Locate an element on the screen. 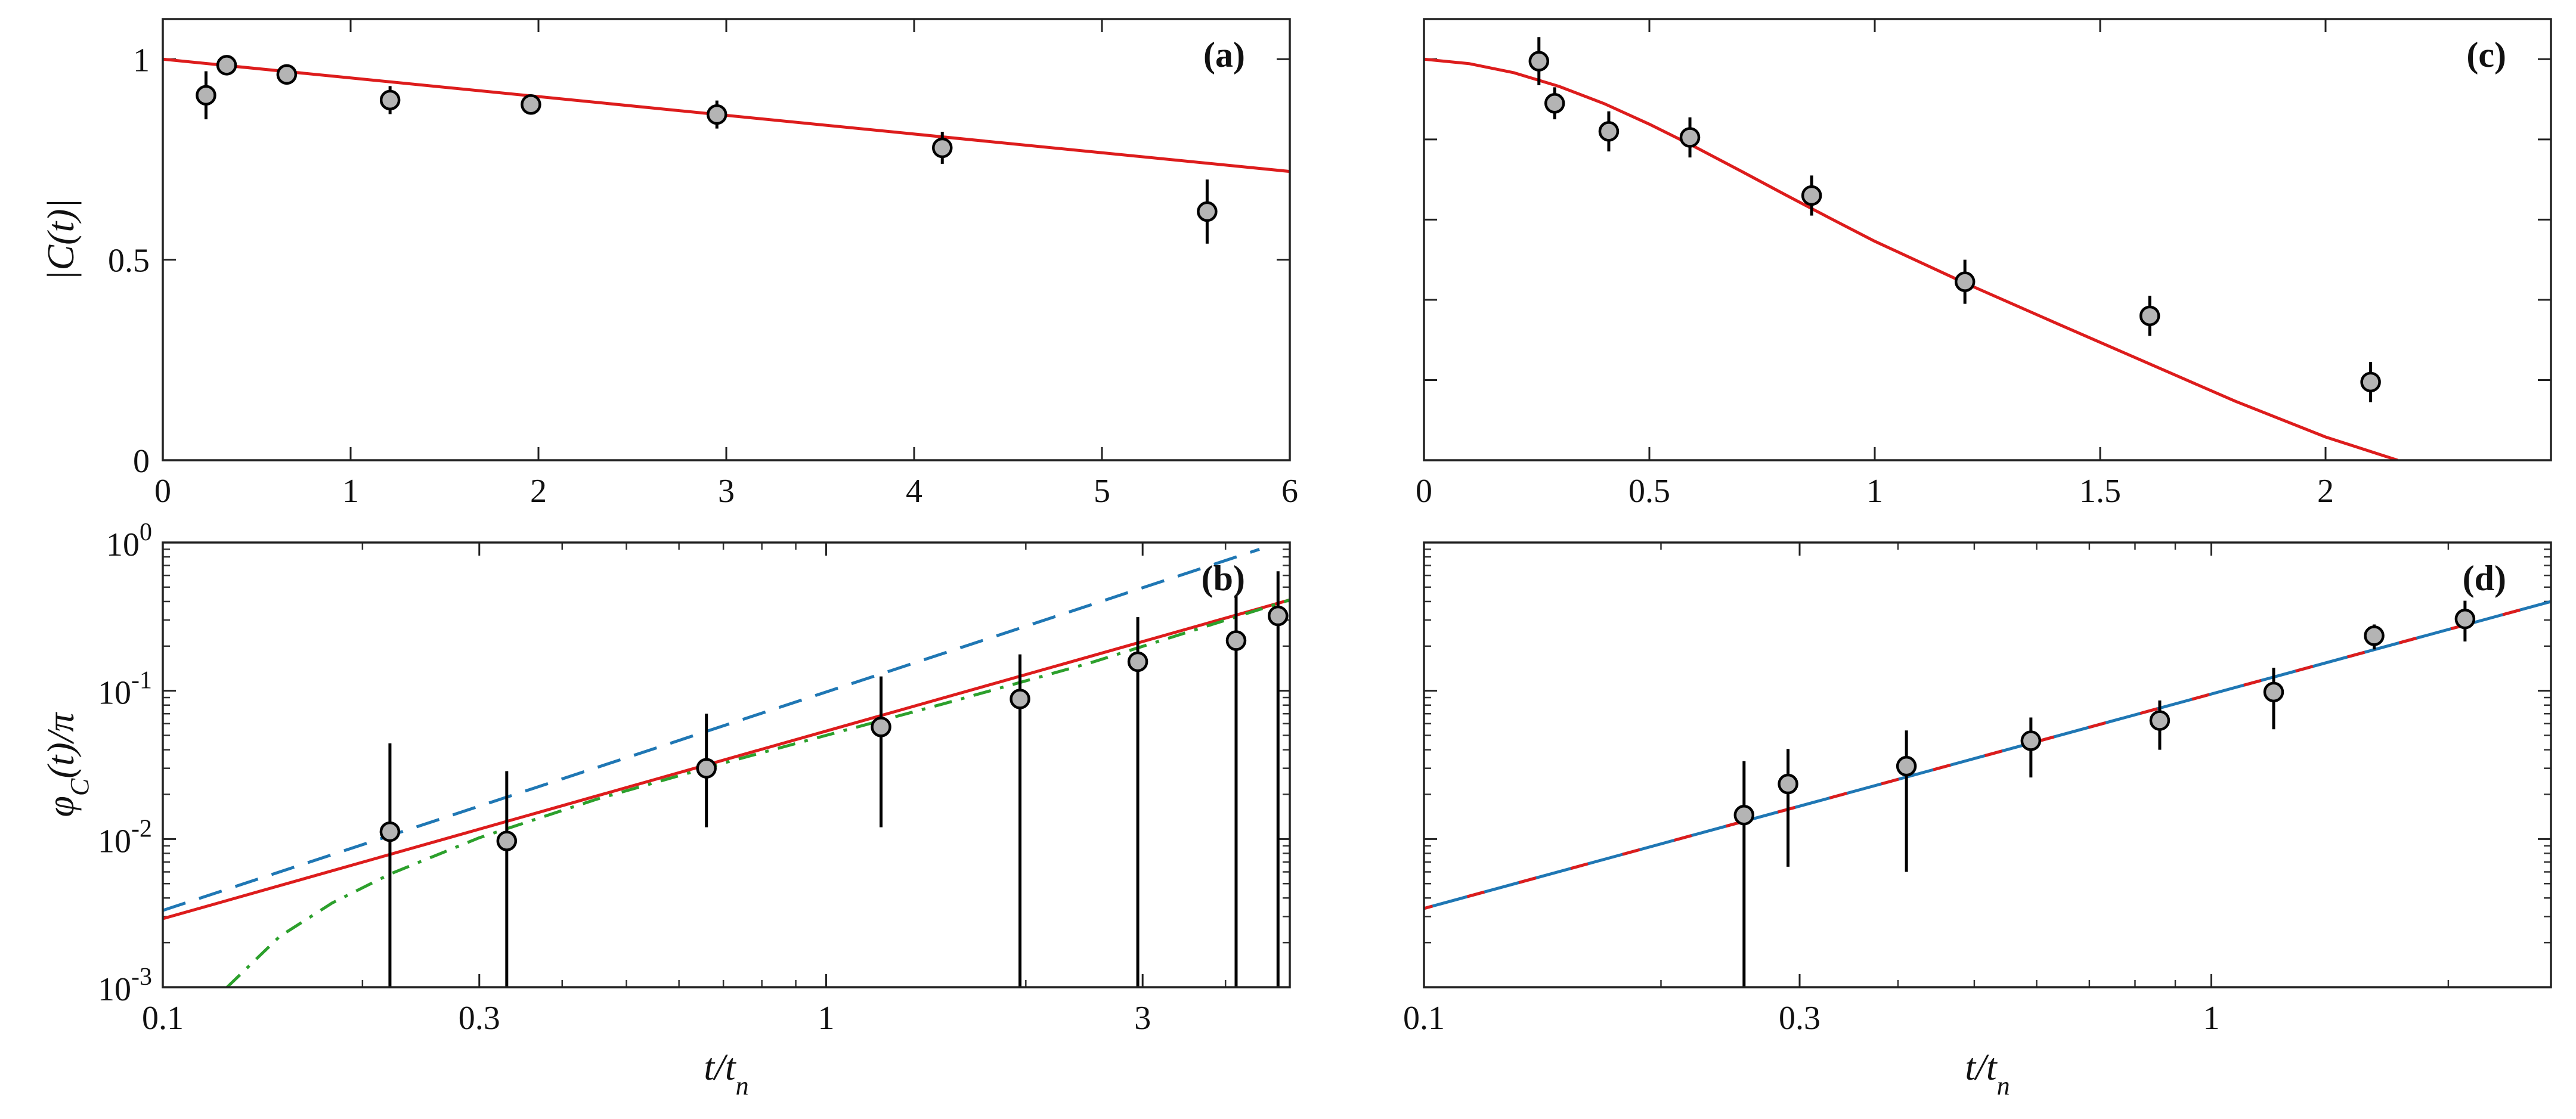 This screenshot has width=2576, height=1119. y-tick-label: 10⁰ is located at coordinates (129, 541).